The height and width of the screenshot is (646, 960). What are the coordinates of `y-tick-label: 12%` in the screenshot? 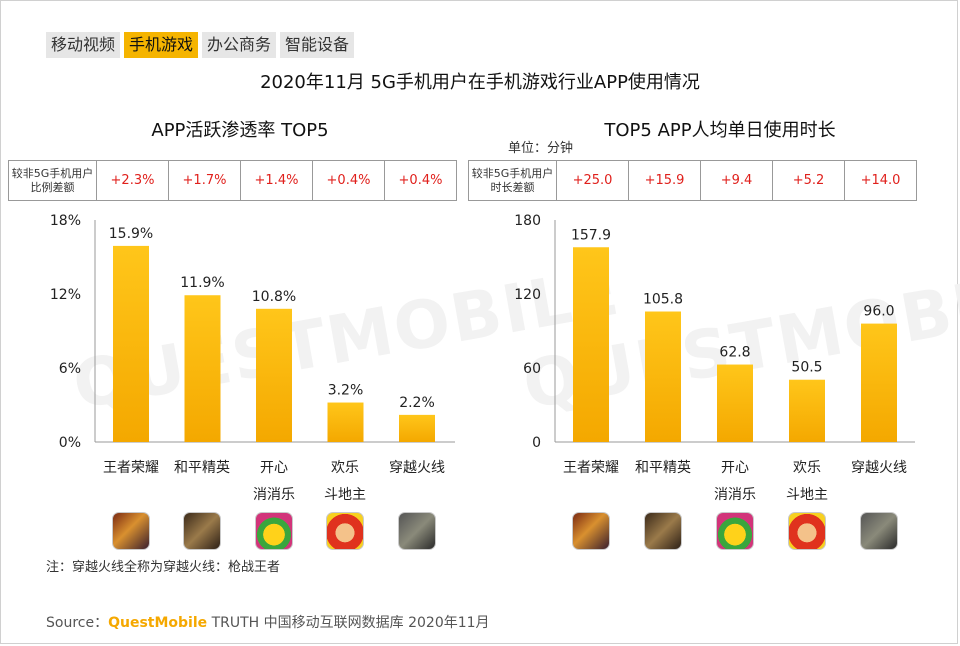 It's located at (65, 295).